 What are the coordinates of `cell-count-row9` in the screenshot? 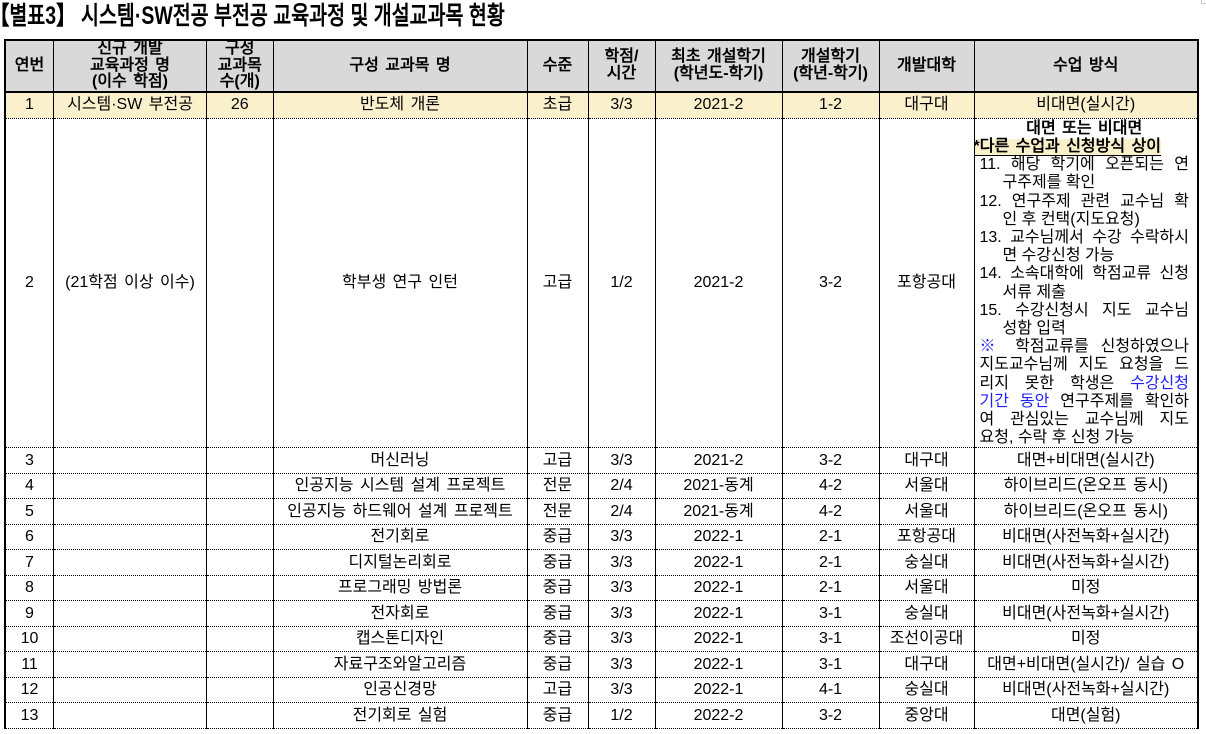 It's located at (240, 613).